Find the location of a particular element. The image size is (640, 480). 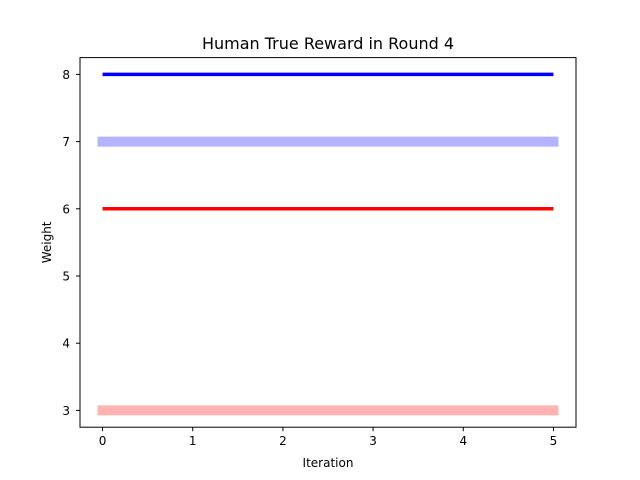

x-axis-label: Iteration is located at coordinates (328, 463).